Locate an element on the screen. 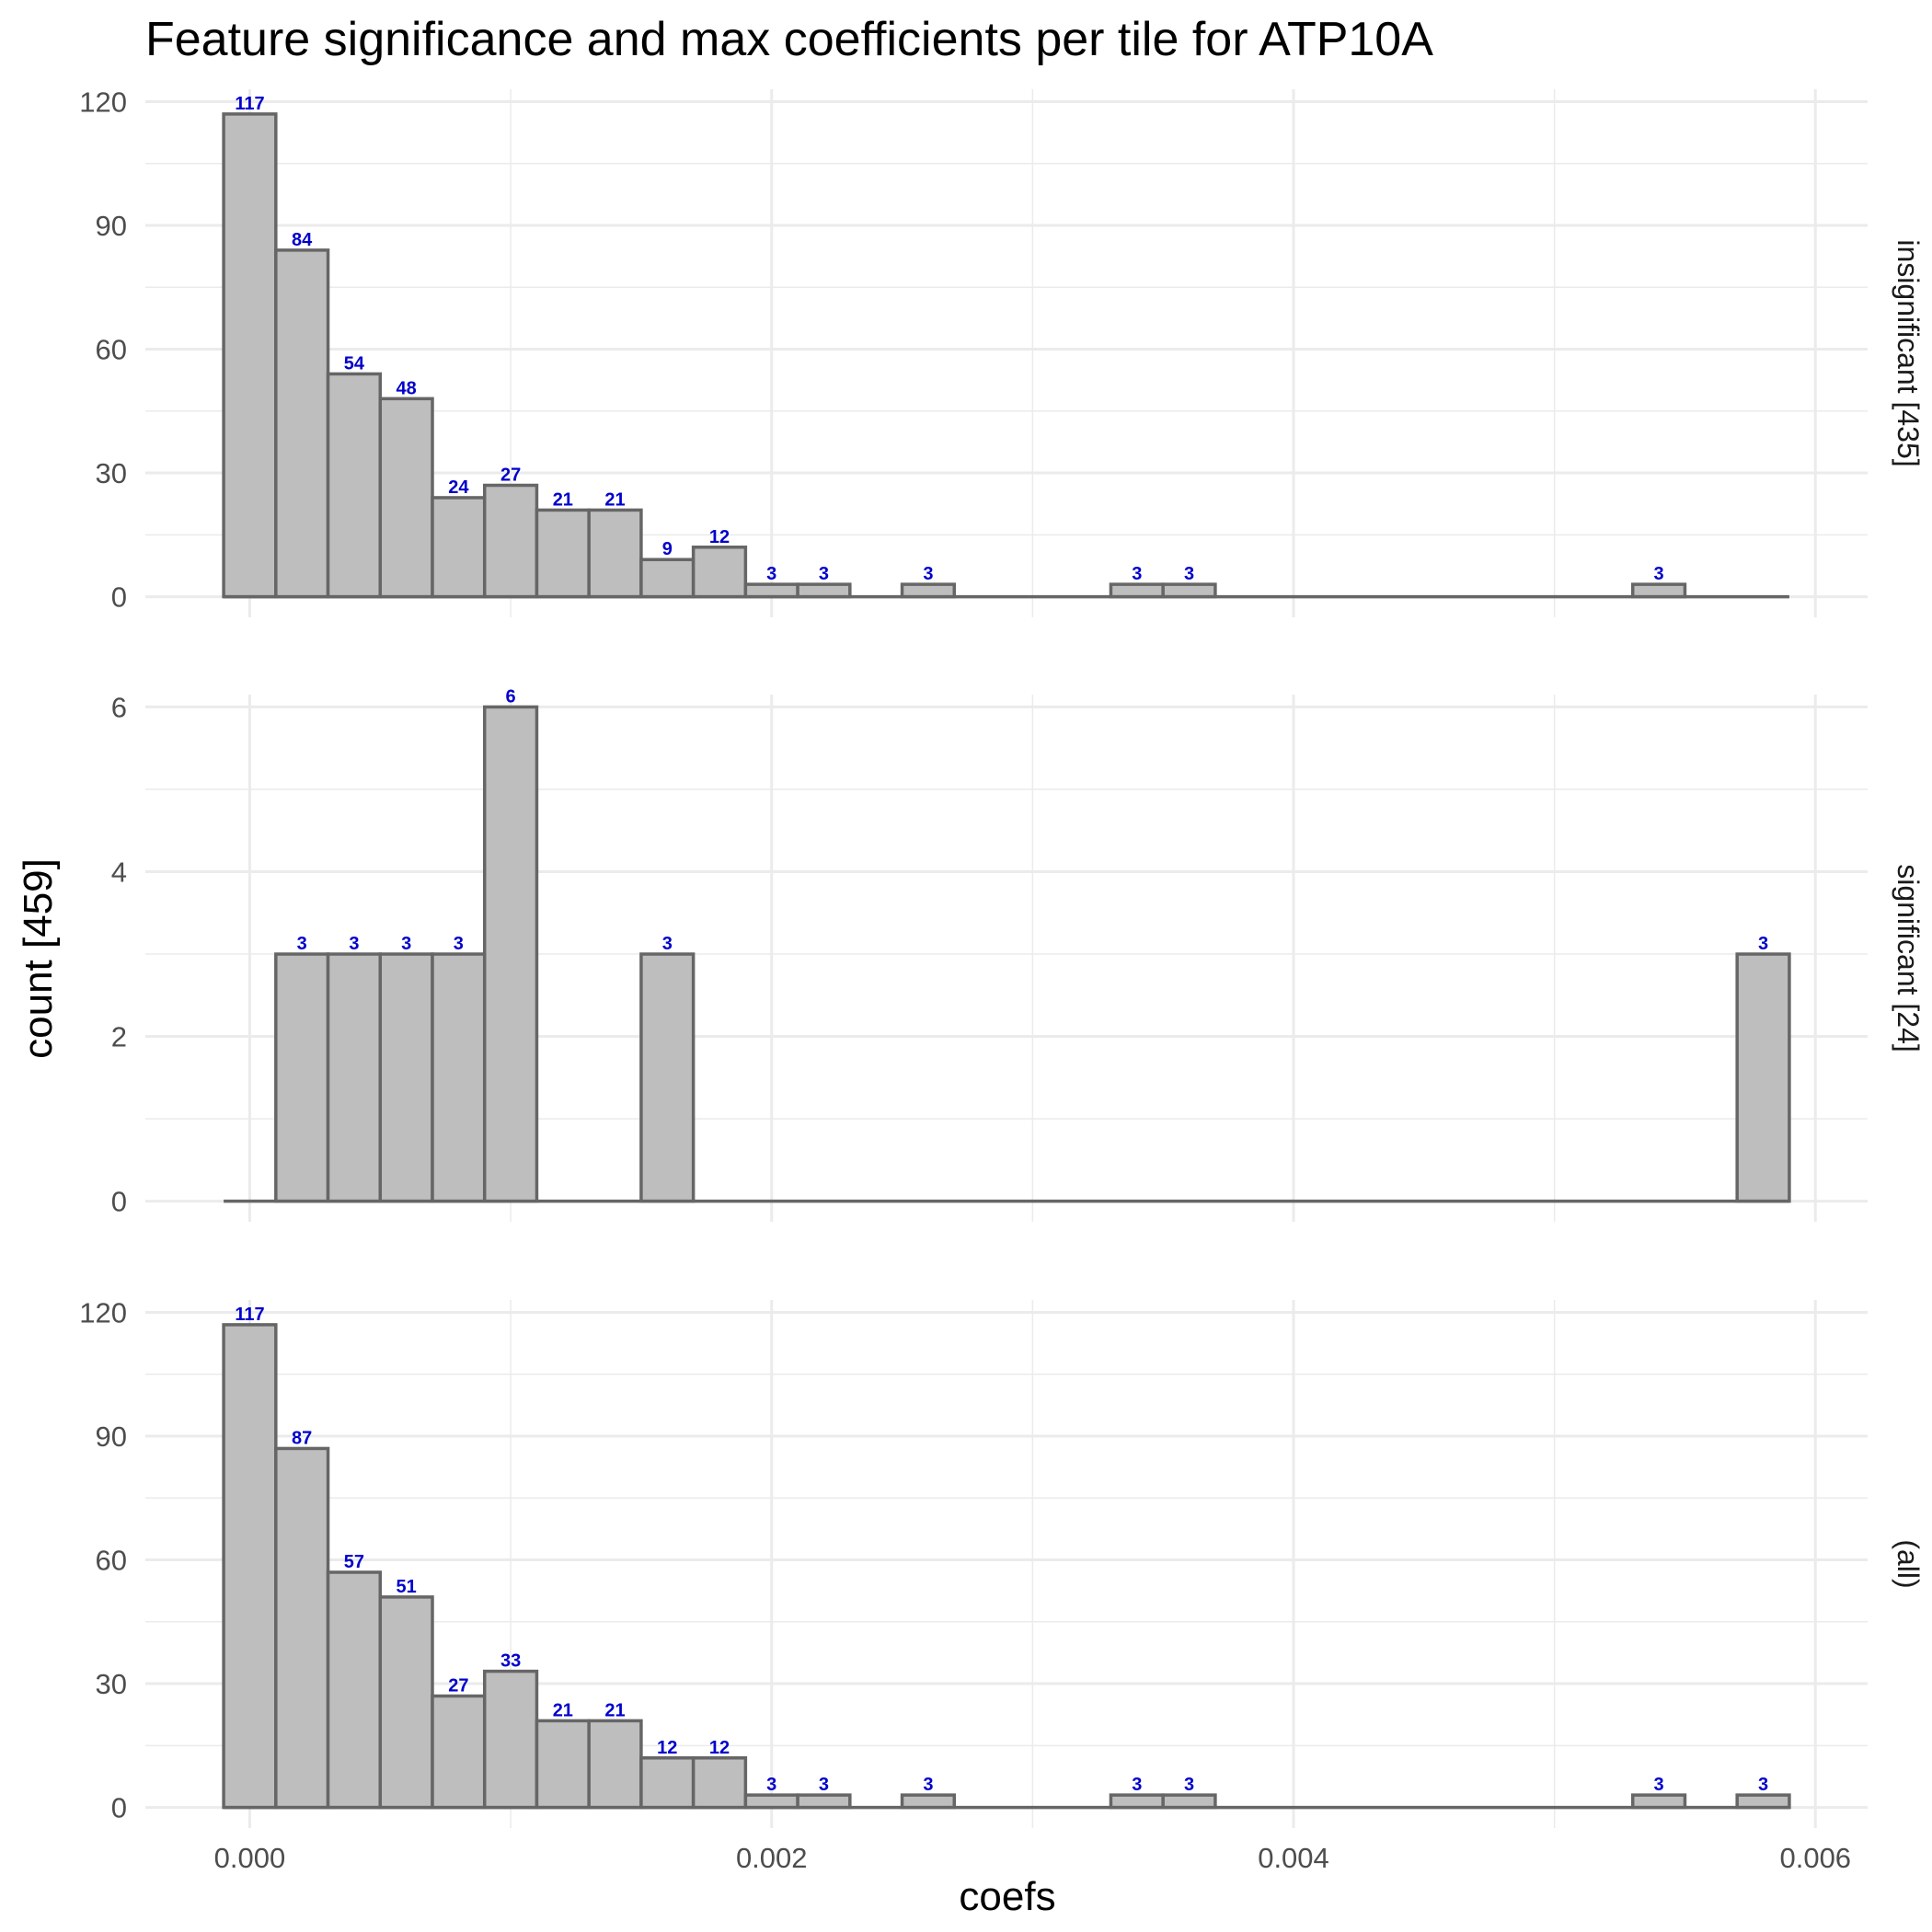  y-axis-title: count [459] is located at coordinates (38, 958).